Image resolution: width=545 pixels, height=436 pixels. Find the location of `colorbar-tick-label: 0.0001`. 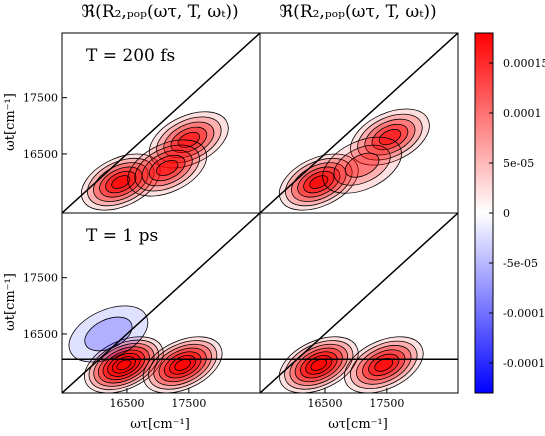

colorbar-tick-label: 0.0001 is located at coordinates (522, 113).